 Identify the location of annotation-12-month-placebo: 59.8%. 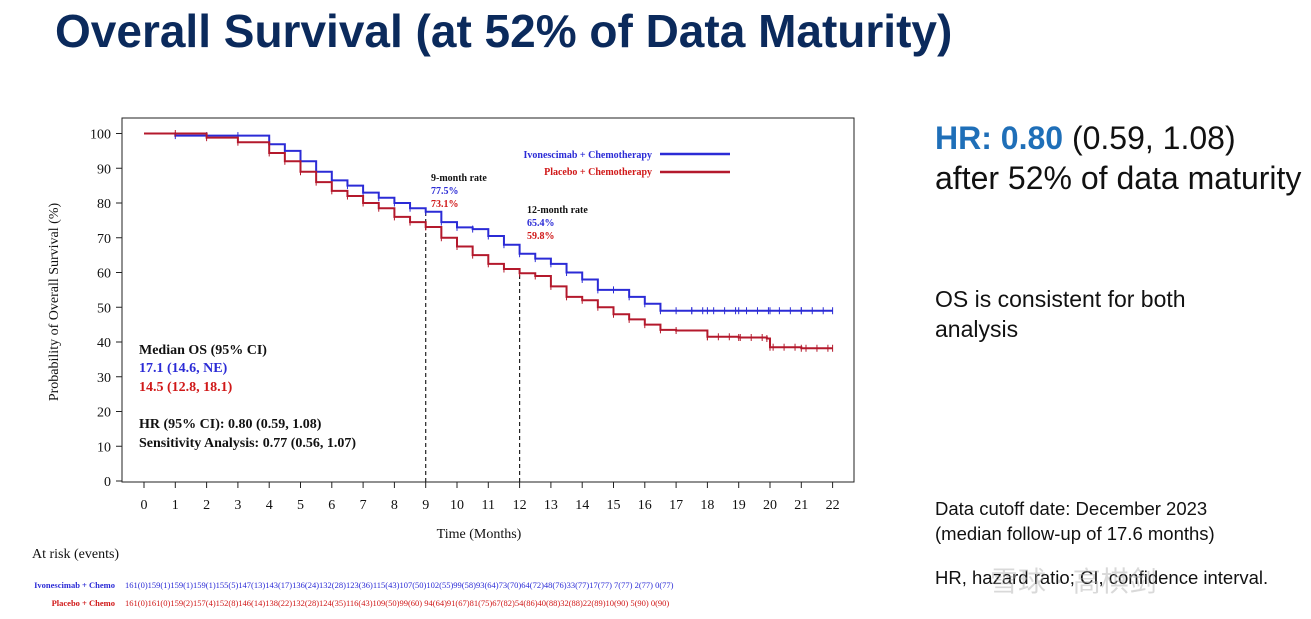
(541, 236).